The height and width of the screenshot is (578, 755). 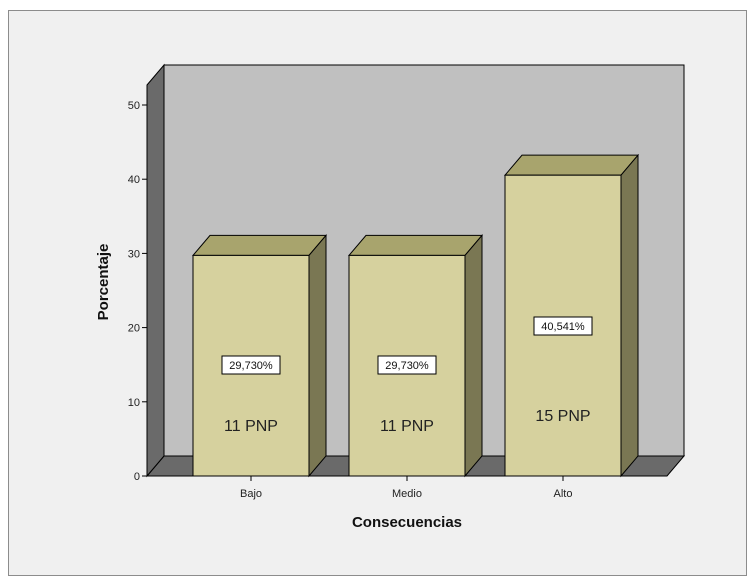 I want to click on y-tick-label: 20, so click(x=134, y=329).